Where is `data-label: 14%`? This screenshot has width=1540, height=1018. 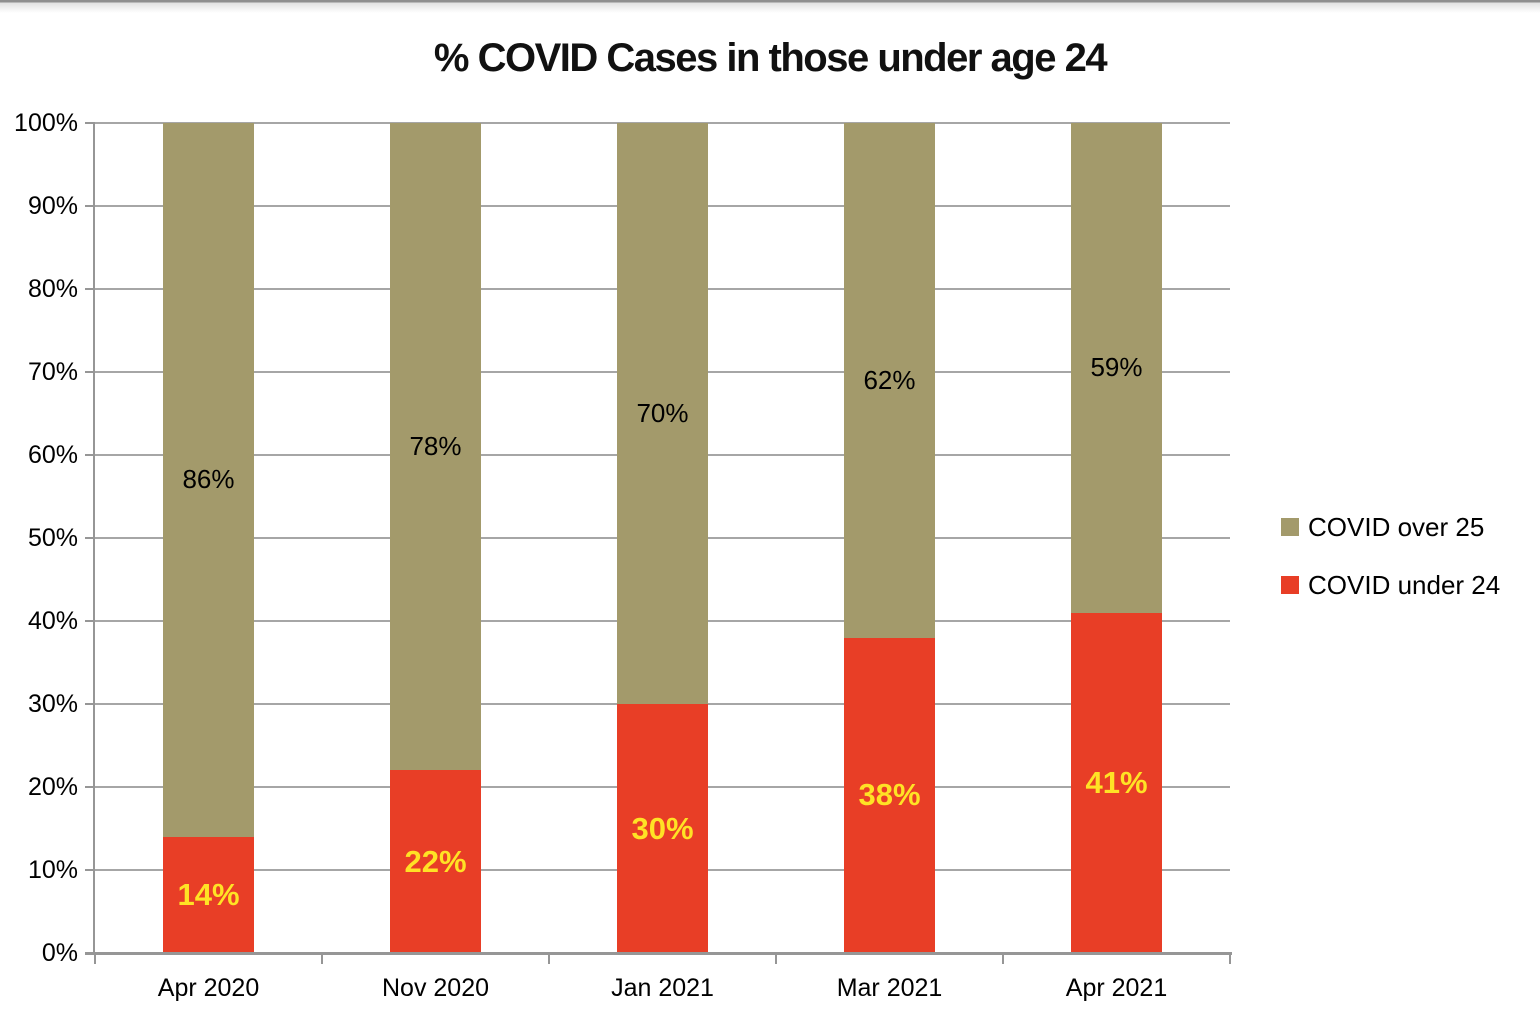
data-label: 14% is located at coordinates (208, 894).